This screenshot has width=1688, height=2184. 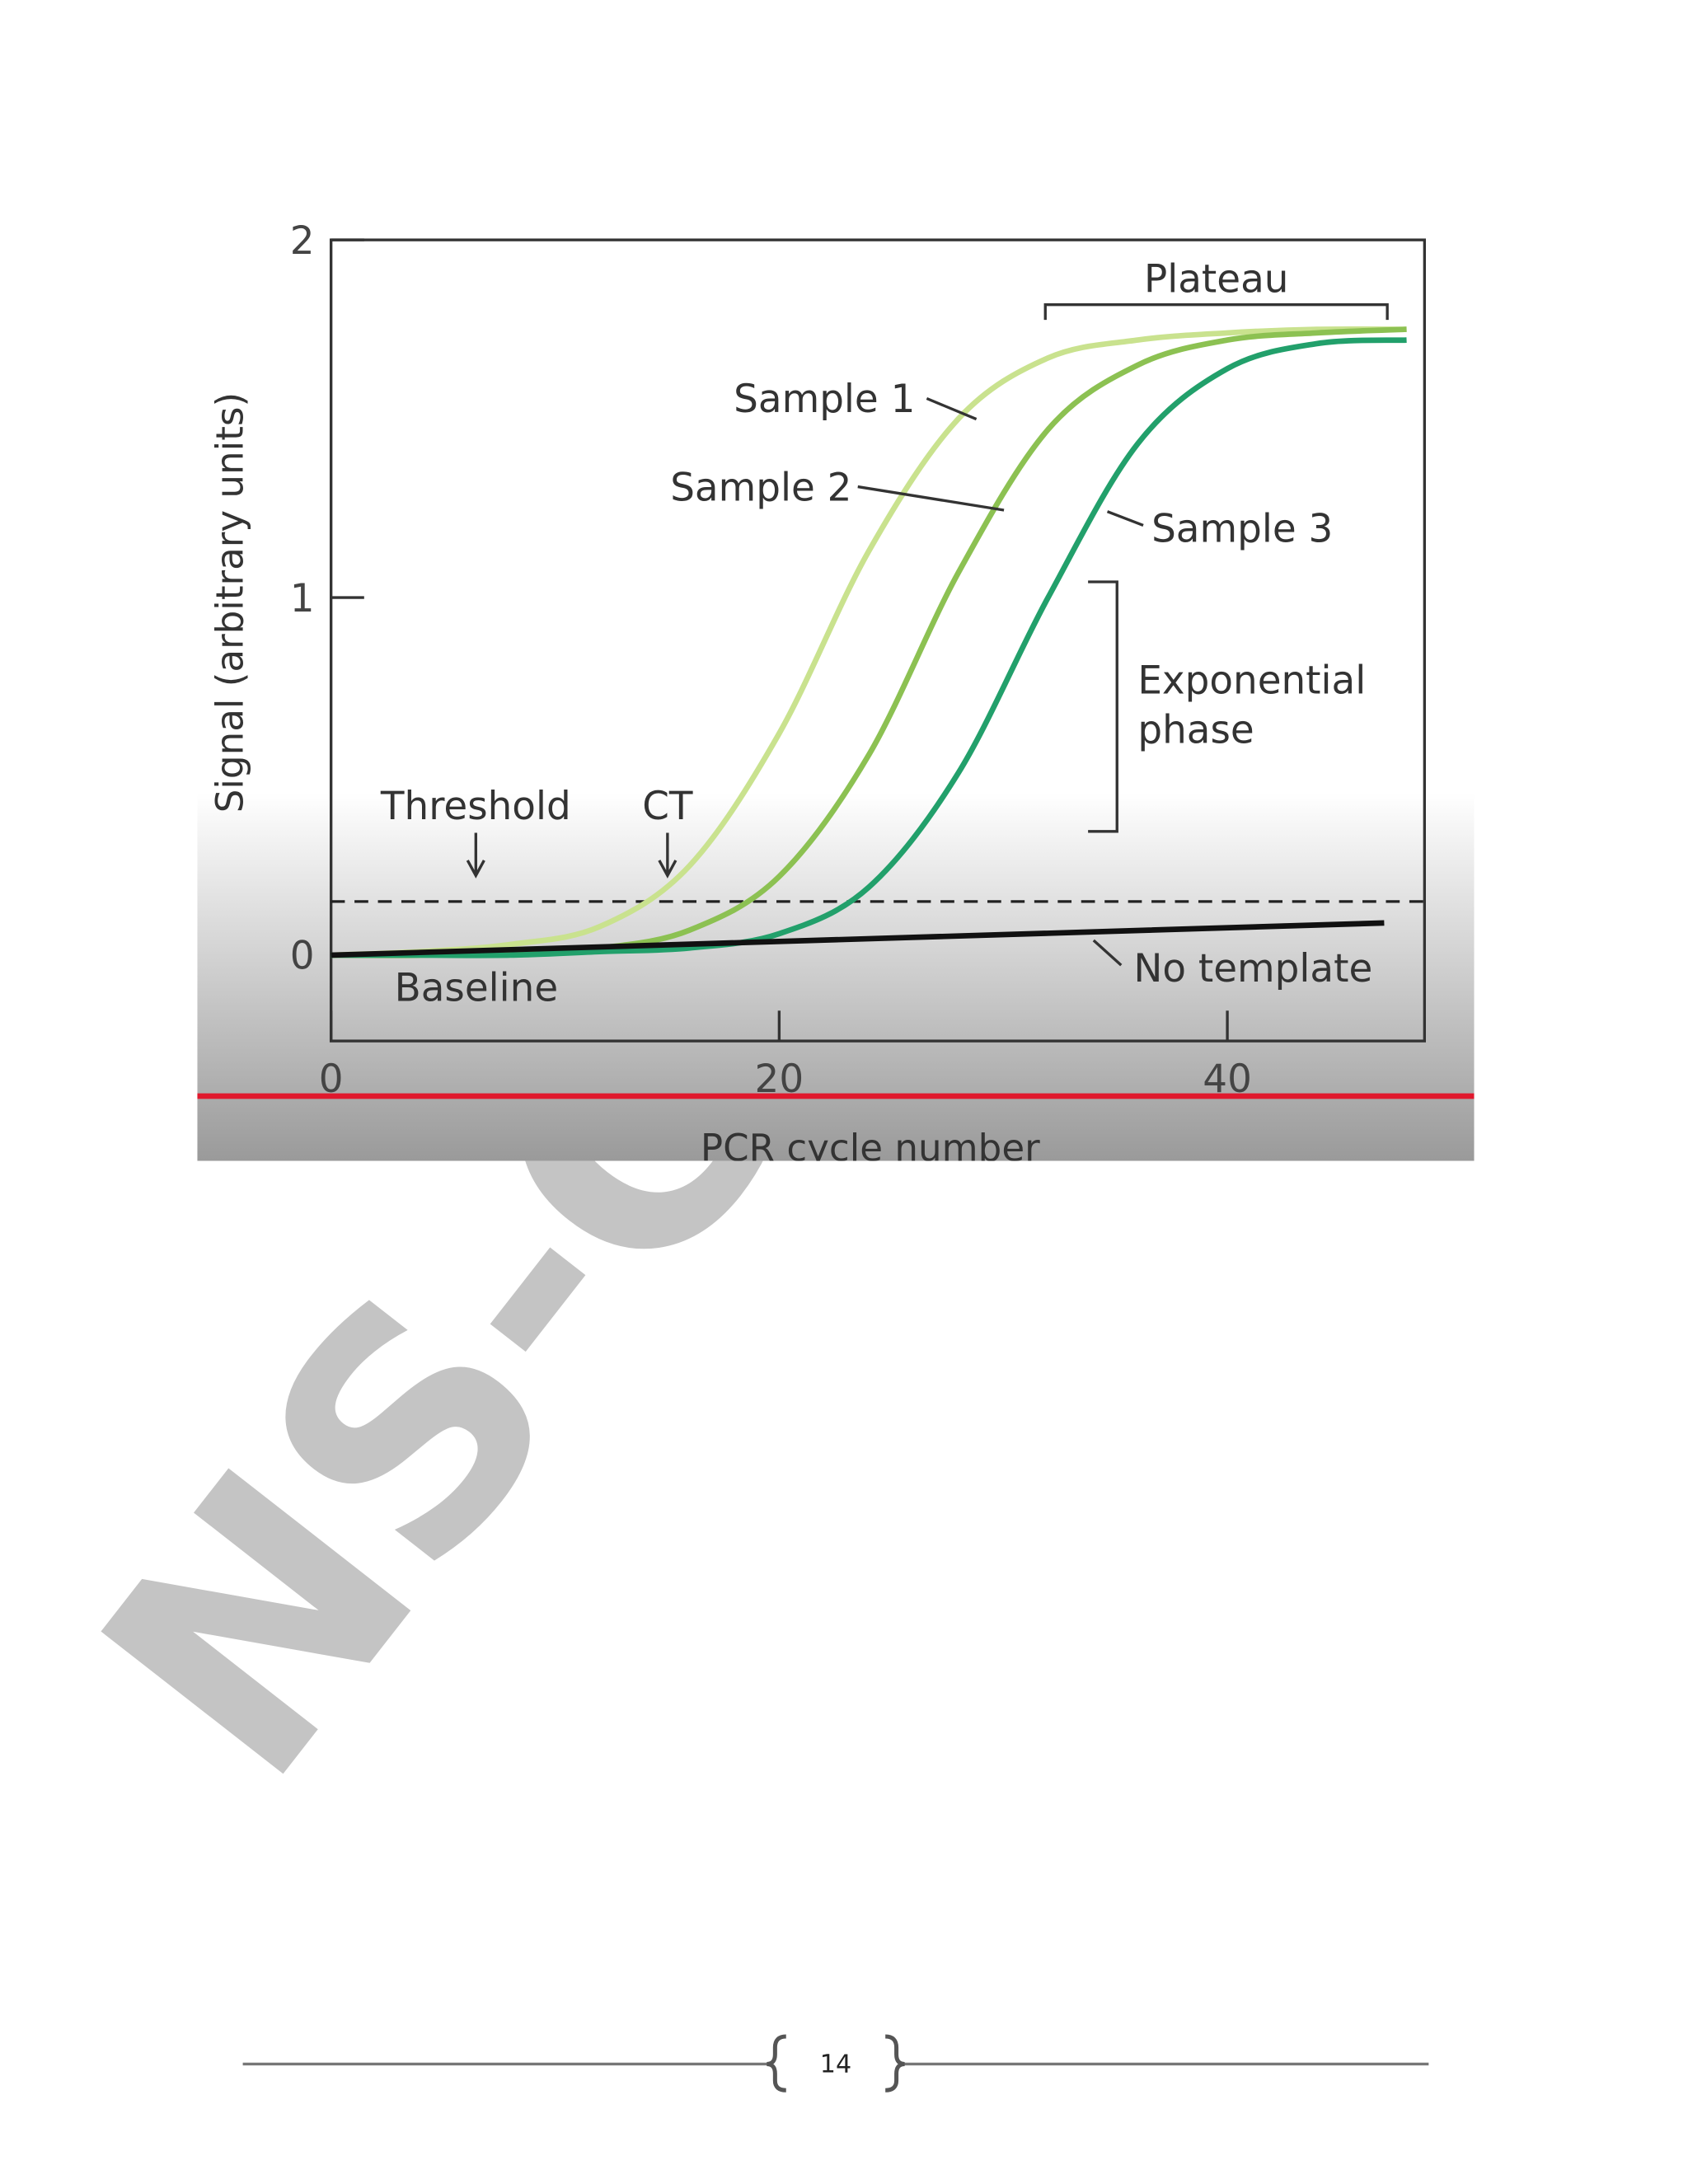 What do you see at coordinates (475, 807) in the screenshot?
I see `threshold-label: Threshold` at bounding box center [475, 807].